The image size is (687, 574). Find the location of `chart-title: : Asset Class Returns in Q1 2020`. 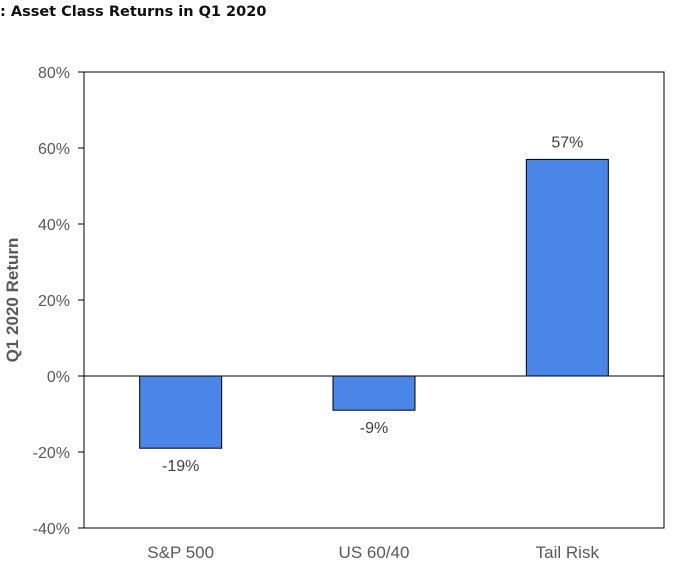

chart-title: : Asset Class Returns in Q1 2020 is located at coordinates (133, 12).